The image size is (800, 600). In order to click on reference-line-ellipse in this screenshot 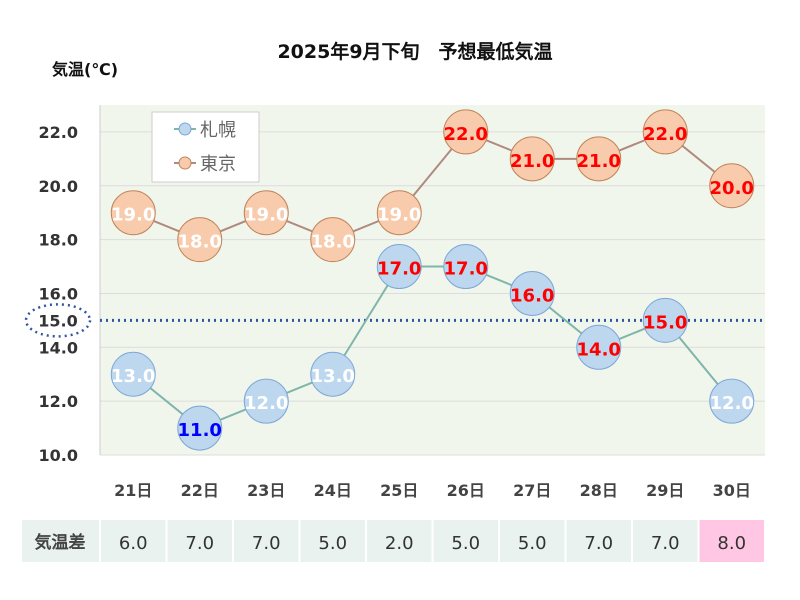, I will do `click(58, 320)`.